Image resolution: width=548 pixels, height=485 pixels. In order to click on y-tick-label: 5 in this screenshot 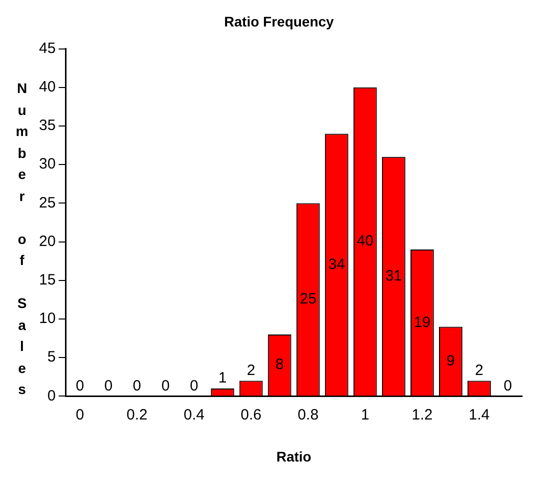, I will do `click(51, 357)`.